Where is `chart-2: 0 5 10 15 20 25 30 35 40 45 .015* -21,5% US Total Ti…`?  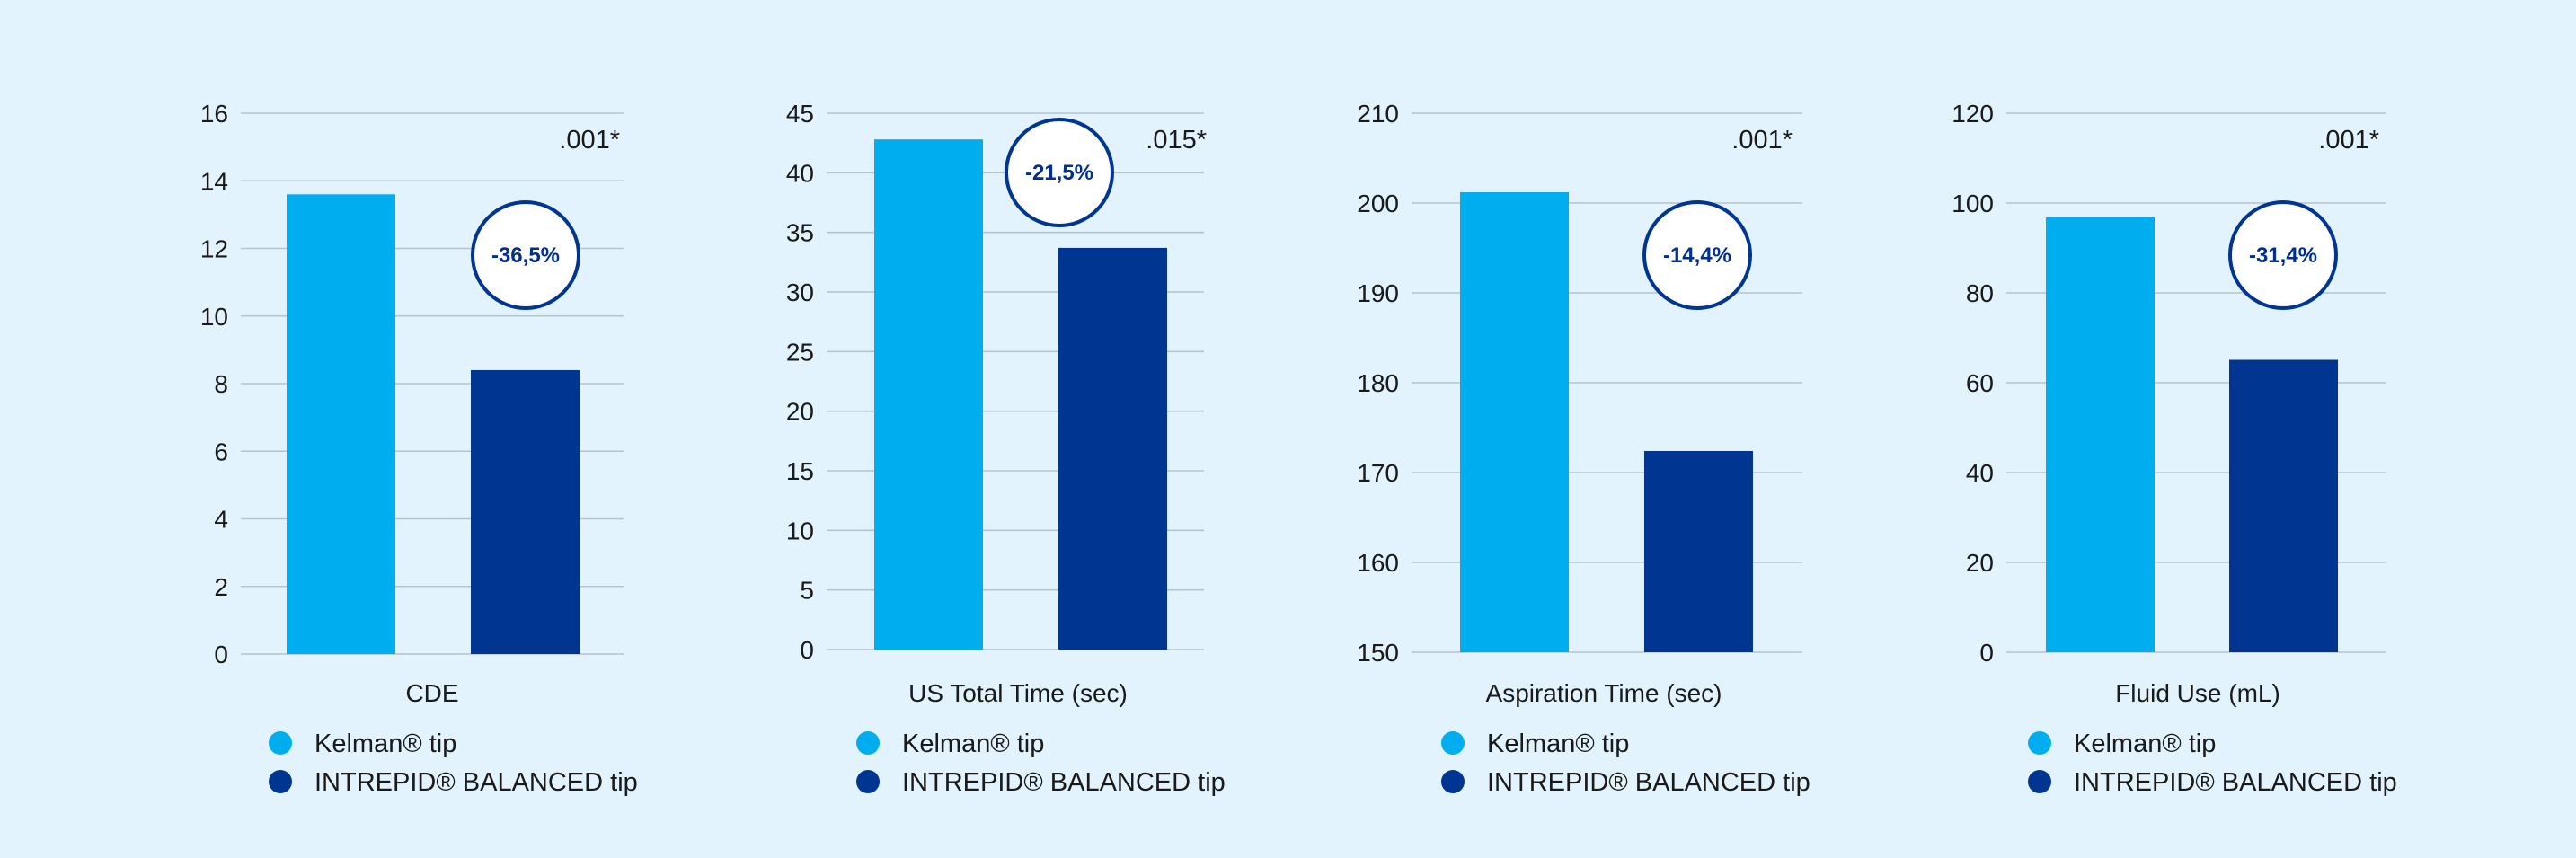 chart-2: 0 5 10 15 20 25 30 35 40 45 .015* -21,5% US Total Ti… is located at coordinates (1006, 448).